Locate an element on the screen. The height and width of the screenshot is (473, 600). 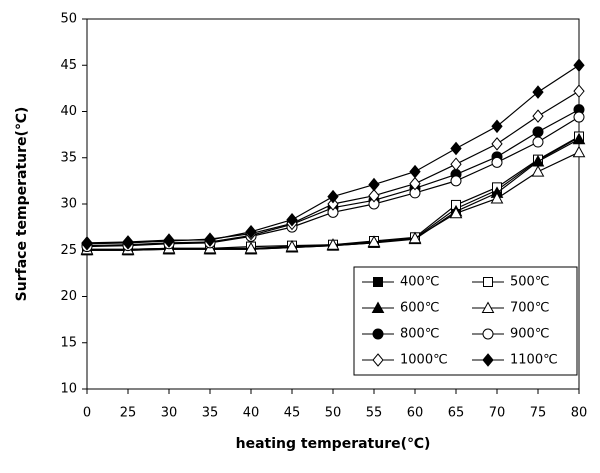
legend-label: 500℃ is located at coordinates (529, 282).